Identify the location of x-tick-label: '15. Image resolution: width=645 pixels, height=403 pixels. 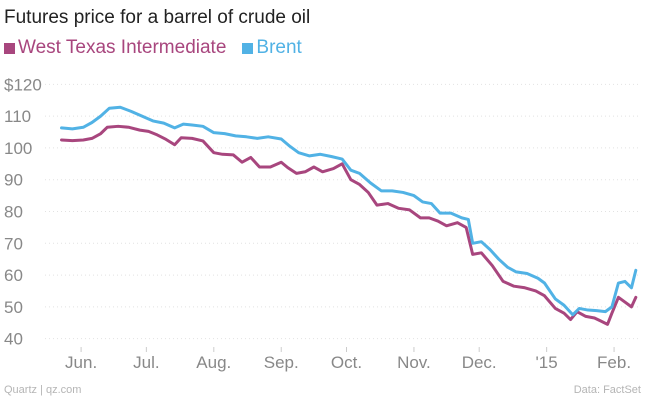
(547, 362).